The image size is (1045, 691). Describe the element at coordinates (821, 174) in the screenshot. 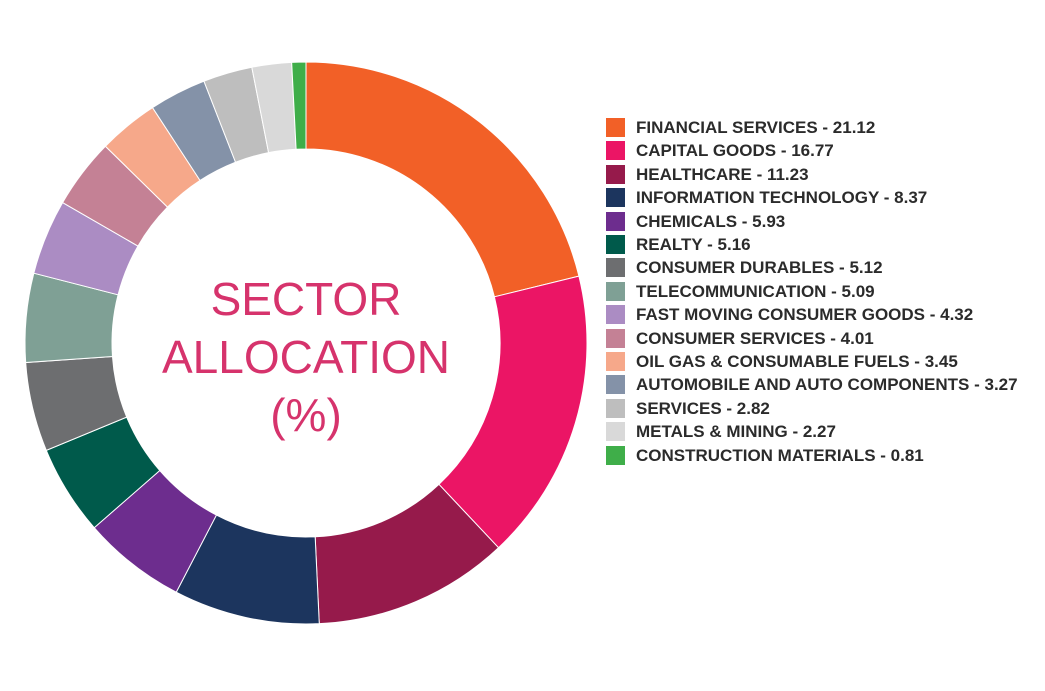

I see `legend-item-3: HEALTHCARE - 11.23` at that location.